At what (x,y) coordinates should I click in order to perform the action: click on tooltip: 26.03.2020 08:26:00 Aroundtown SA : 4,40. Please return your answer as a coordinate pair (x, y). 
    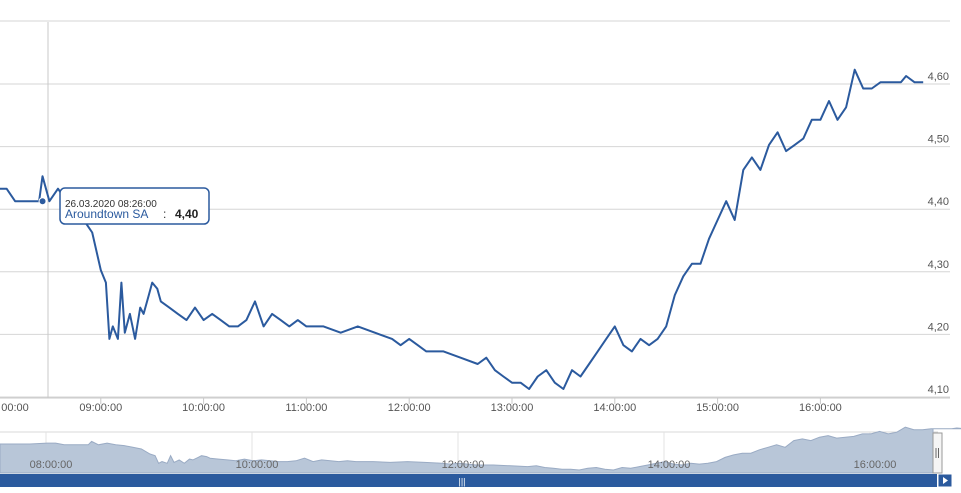
    Looking at the image, I should click on (134, 206).